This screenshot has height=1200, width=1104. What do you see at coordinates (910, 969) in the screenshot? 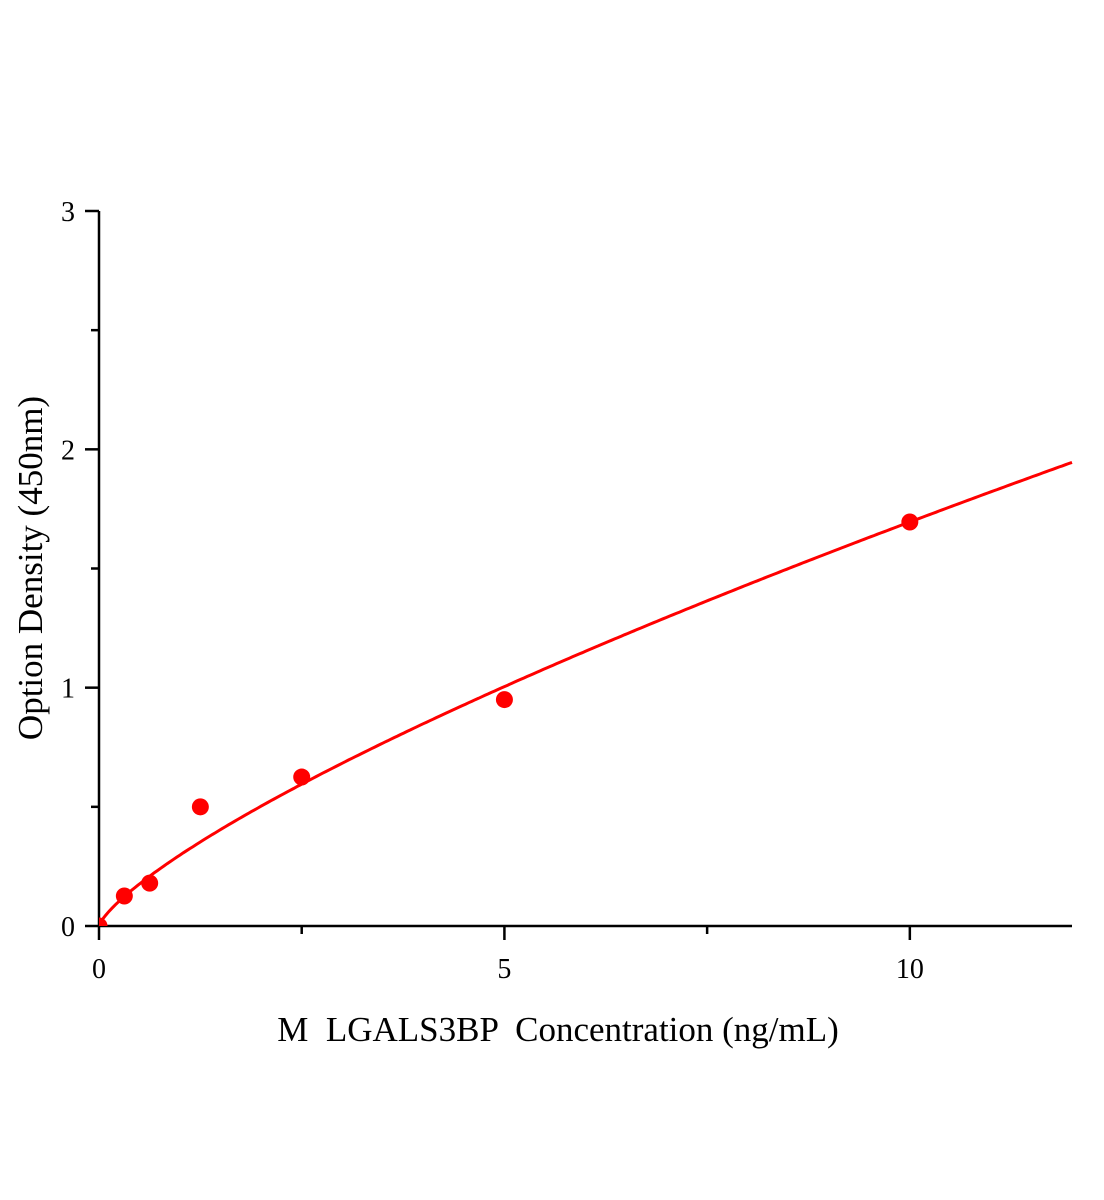
I see `x-tick-label: 10` at bounding box center [910, 969].